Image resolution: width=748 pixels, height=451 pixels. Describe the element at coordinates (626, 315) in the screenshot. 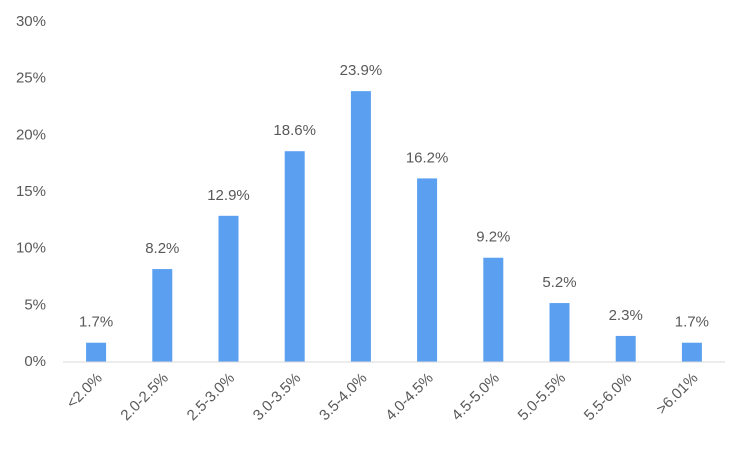

I see `value-label: 2.3%` at that location.